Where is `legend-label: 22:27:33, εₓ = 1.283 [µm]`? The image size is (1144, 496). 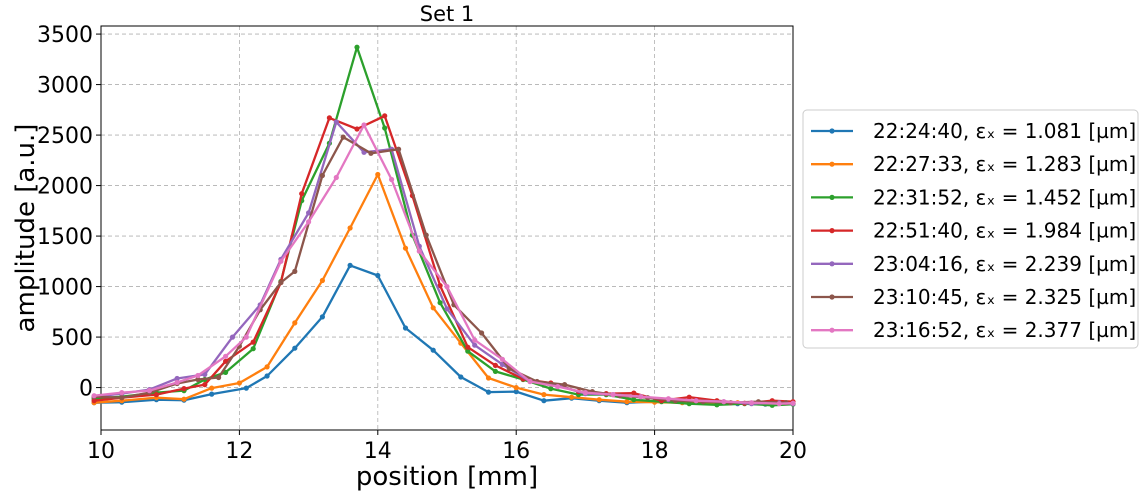 legend-label: 22:27:33, εₓ = 1.283 [µm] is located at coordinates (1004, 164).